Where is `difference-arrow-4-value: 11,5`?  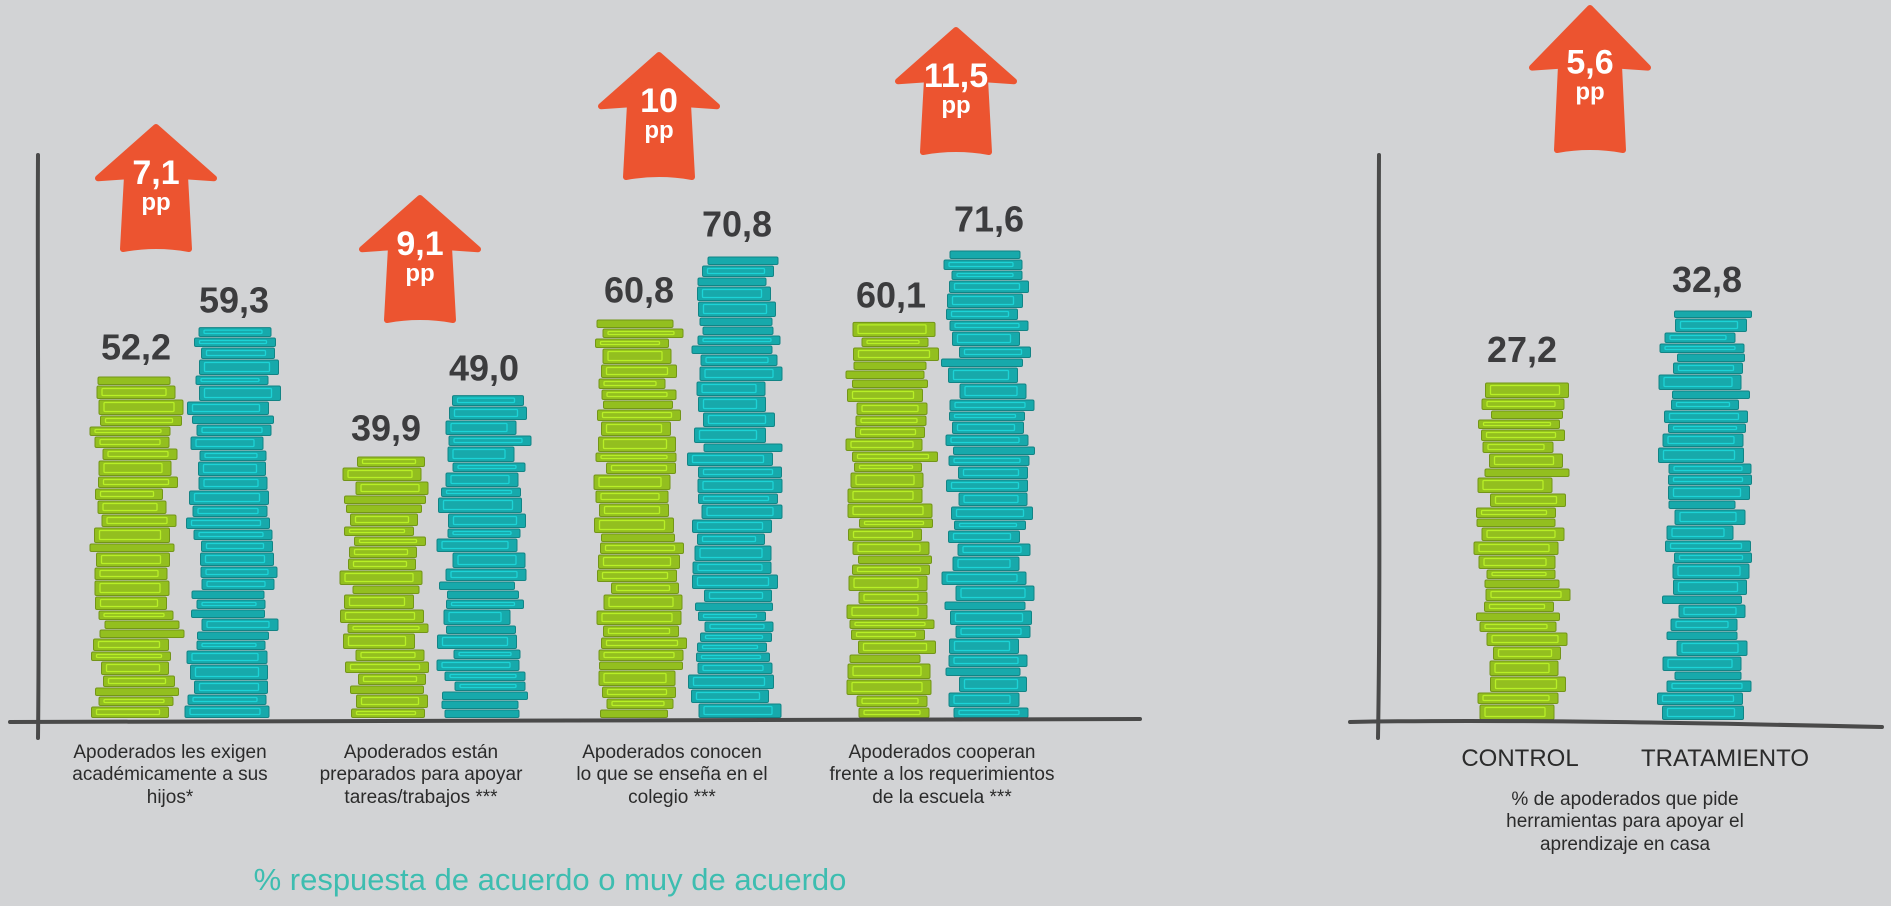 difference-arrow-4-value: 11,5 is located at coordinates (956, 76).